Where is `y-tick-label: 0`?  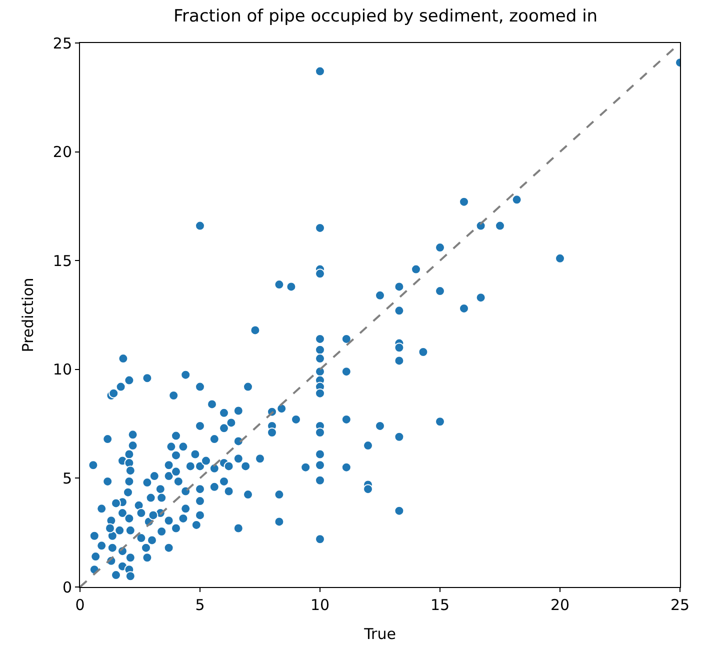 y-tick-label: 0 is located at coordinates (67, 587).